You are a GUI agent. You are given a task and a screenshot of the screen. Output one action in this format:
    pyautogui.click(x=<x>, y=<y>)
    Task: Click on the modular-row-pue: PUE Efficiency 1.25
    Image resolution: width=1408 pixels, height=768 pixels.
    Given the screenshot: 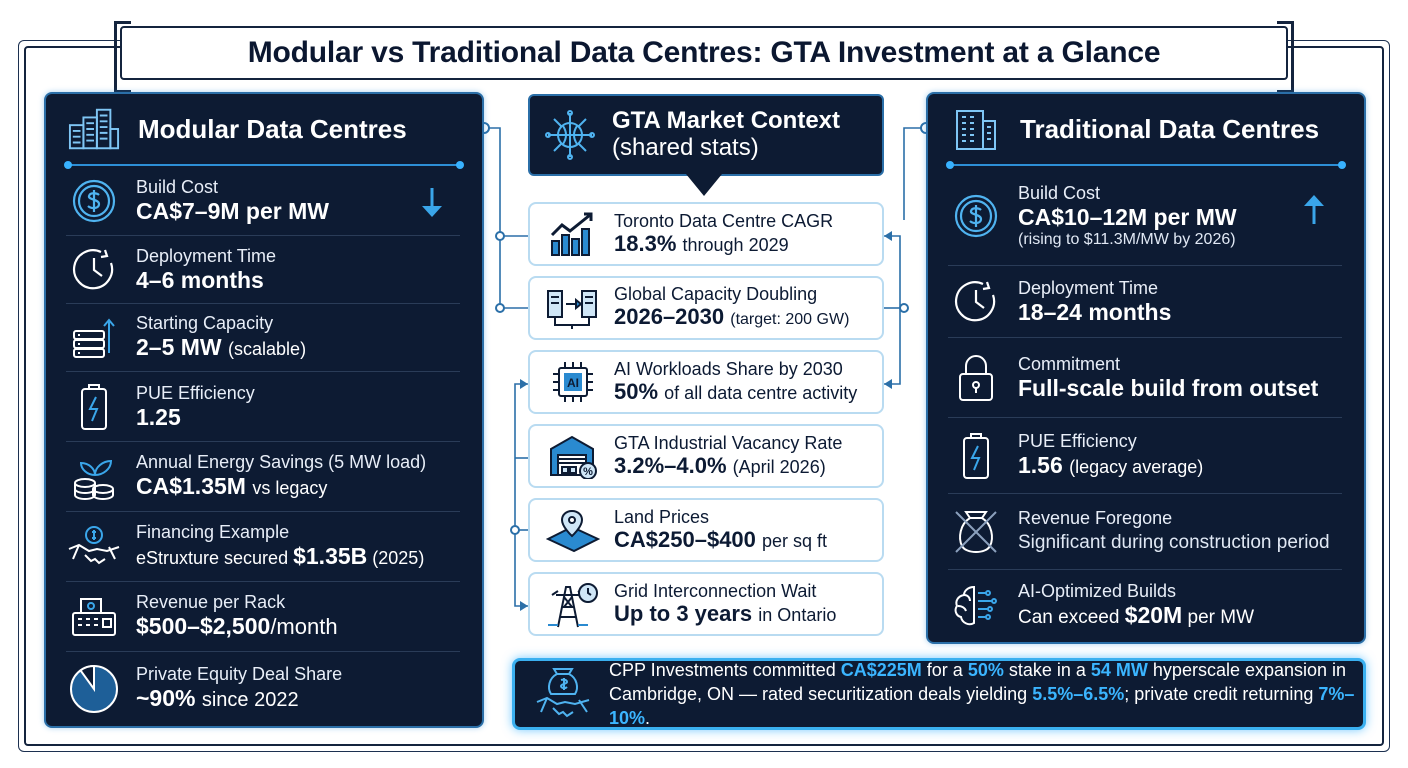 What is the action you would take?
    pyautogui.click(x=263, y=407)
    